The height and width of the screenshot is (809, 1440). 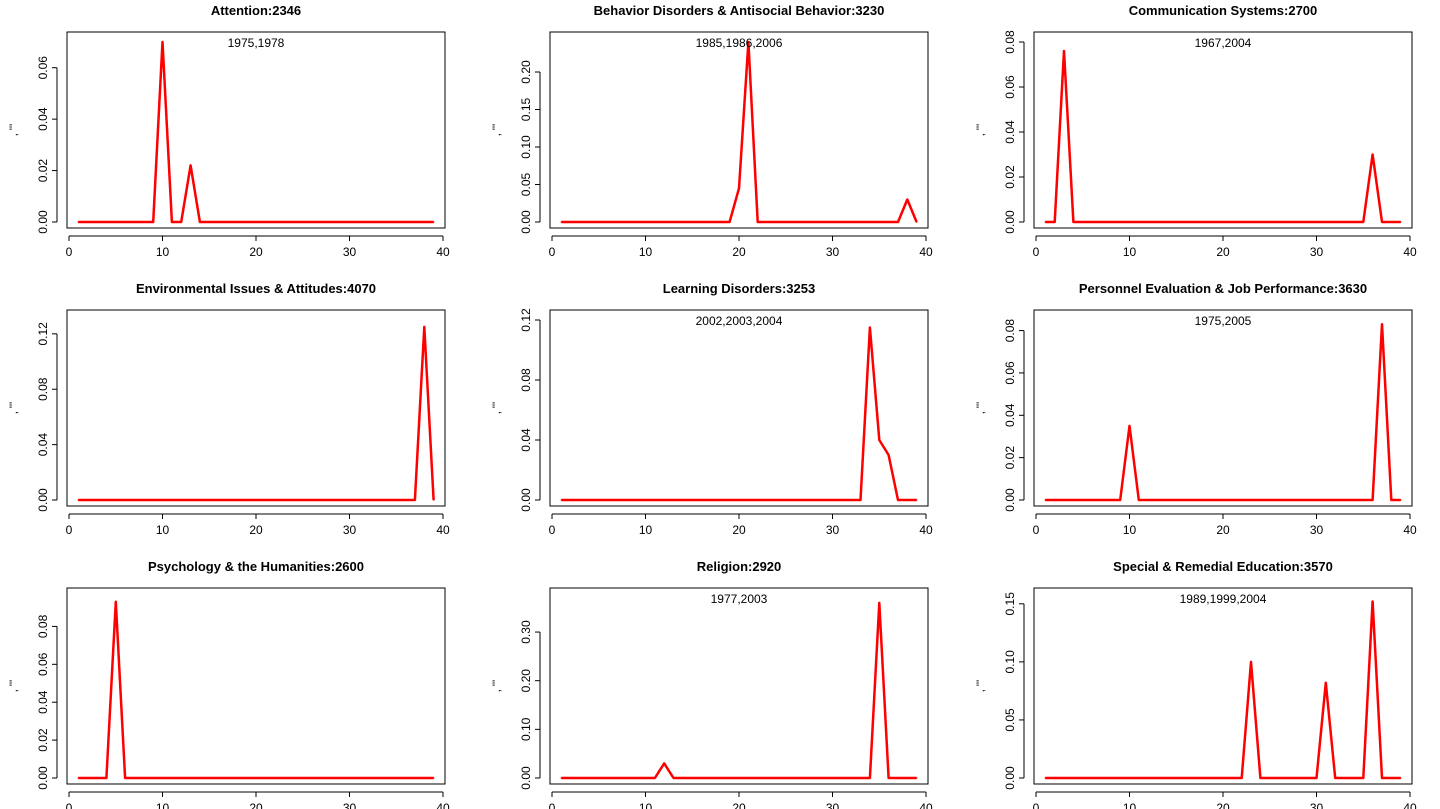 I want to click on y-tick-label: 0.05, so click(x=1010, y=720).